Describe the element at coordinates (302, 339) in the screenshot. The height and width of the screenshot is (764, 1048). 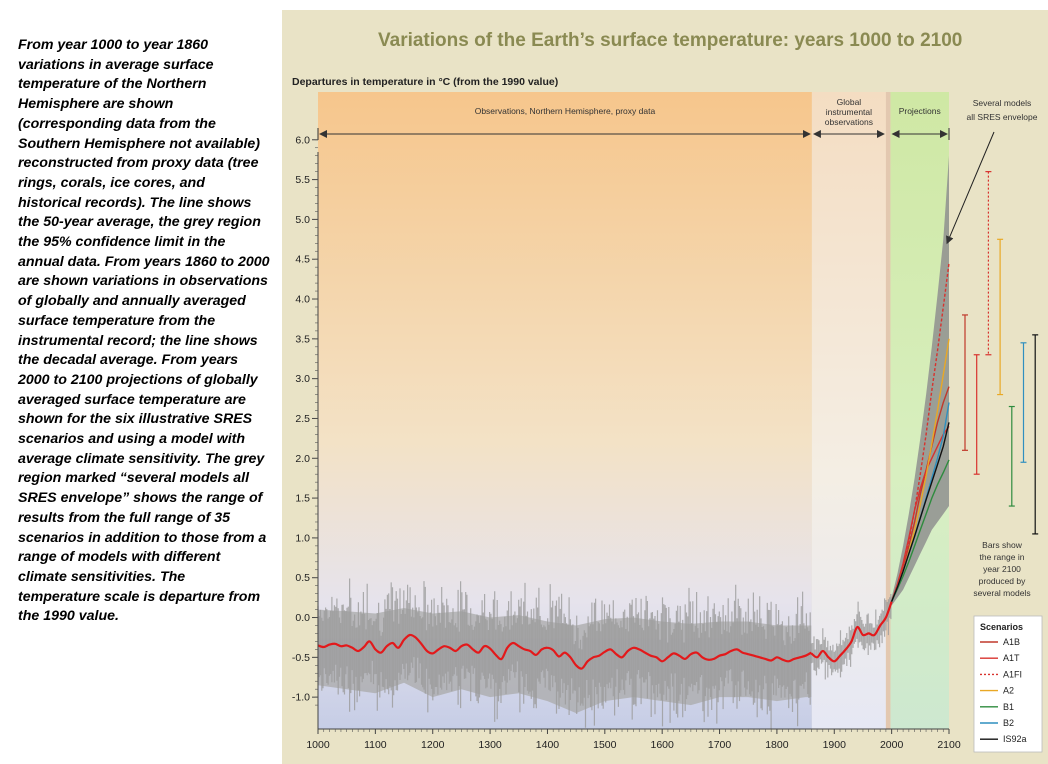
I see `y-tick-label: 3.5` at that location.